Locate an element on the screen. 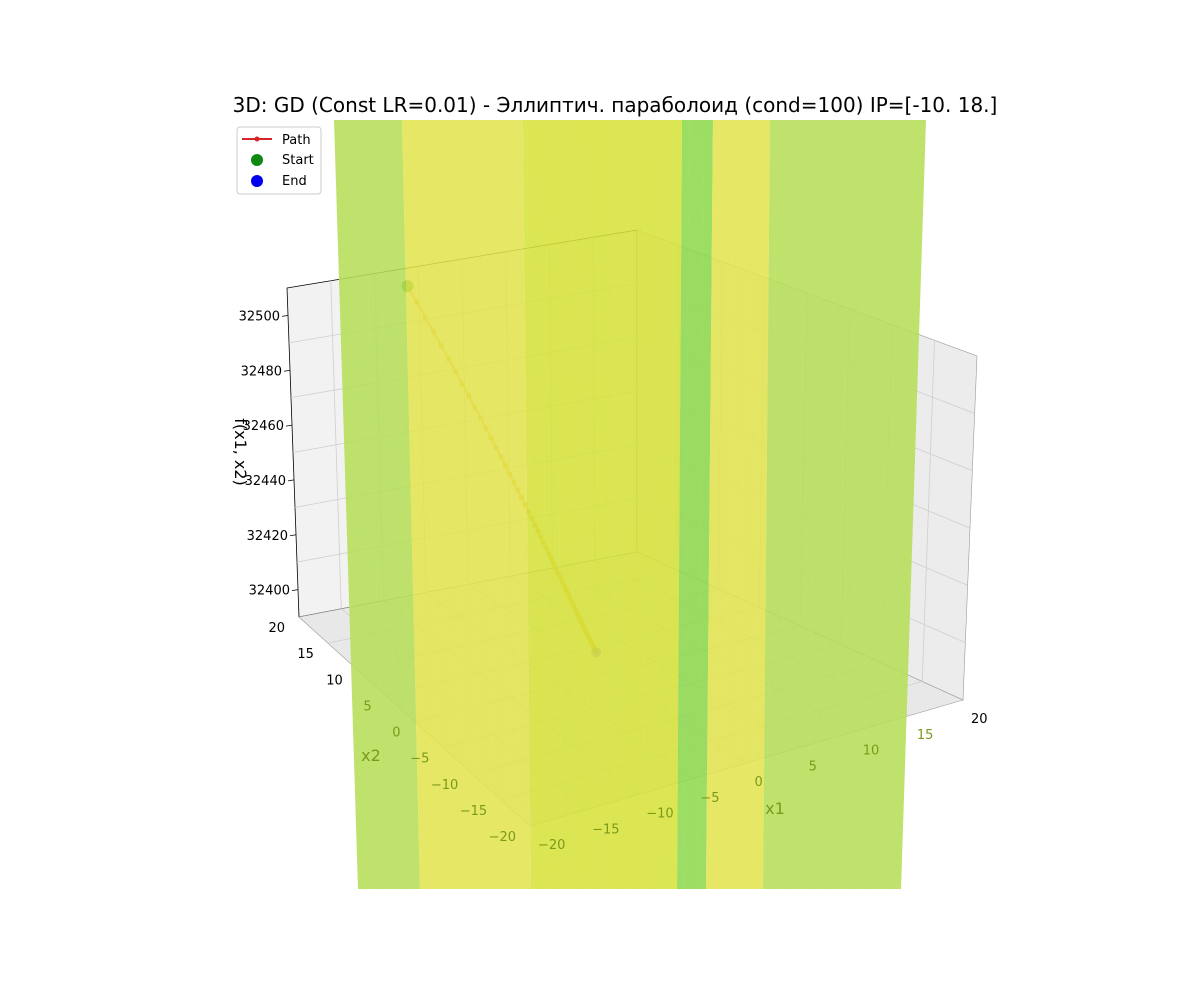 This screenshot has height=1000, width=1200. legend-path-marker is located at coordinates (257, 139).